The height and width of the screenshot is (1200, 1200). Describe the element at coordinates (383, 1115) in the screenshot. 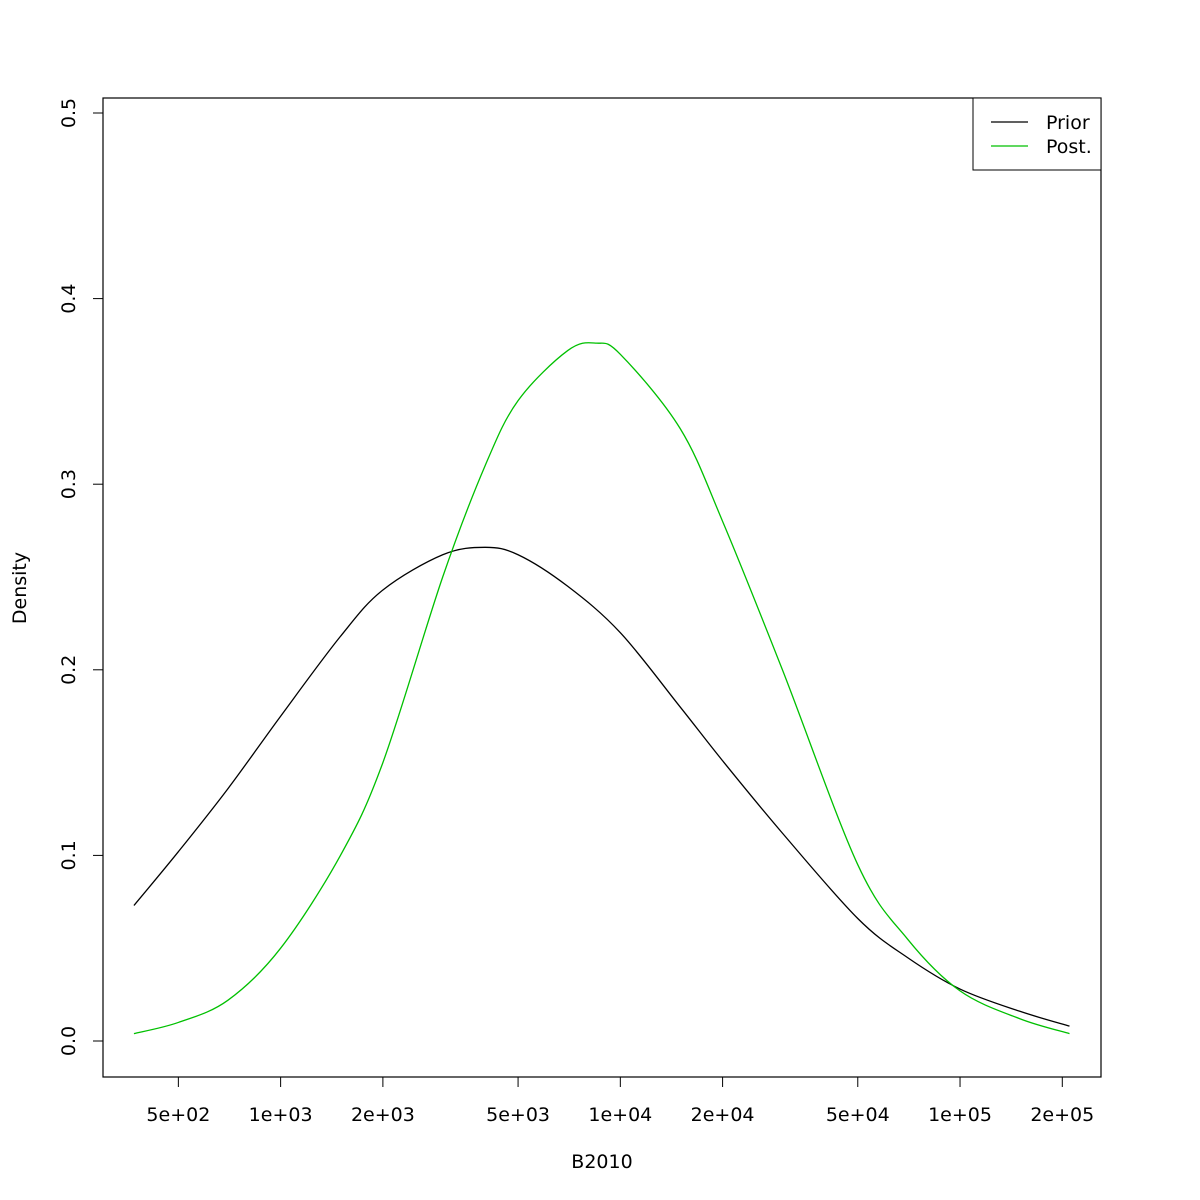

I see `x-tick-label: 2e+03` at that location.